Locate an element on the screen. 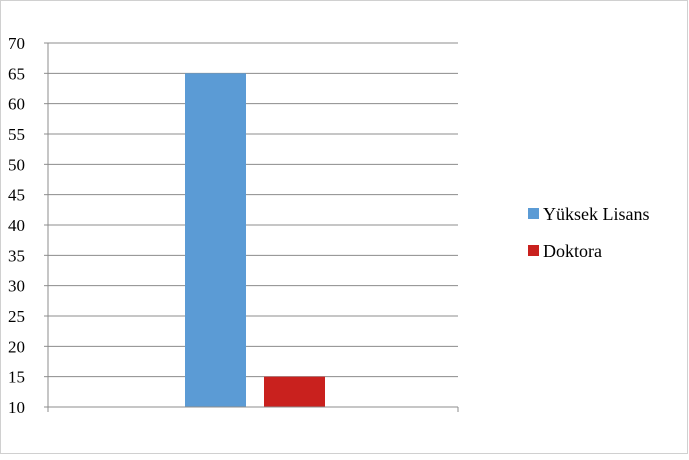  legend-label-0: Yüksek Lisans is located at coordinates (596, 214).